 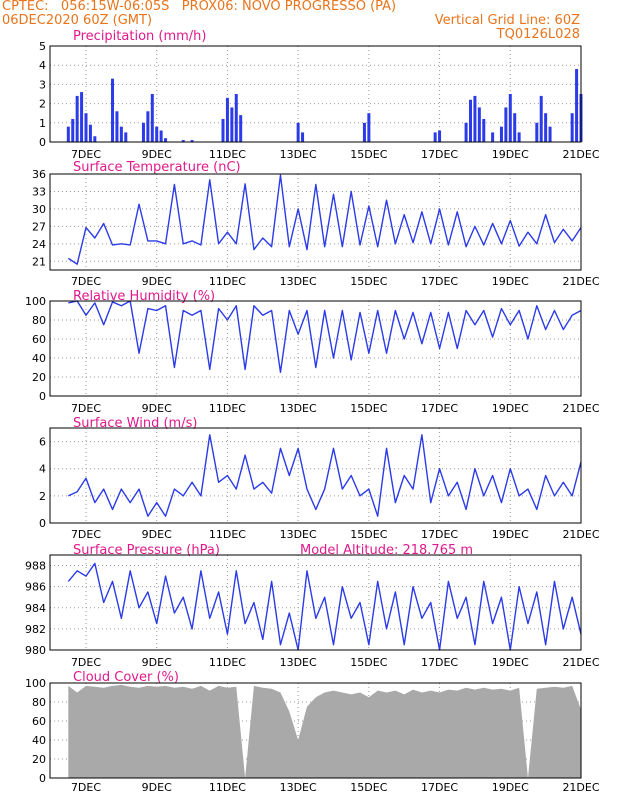 I want to click on panel-title: Surface Temperature (nC), so click(x=157, y=167).